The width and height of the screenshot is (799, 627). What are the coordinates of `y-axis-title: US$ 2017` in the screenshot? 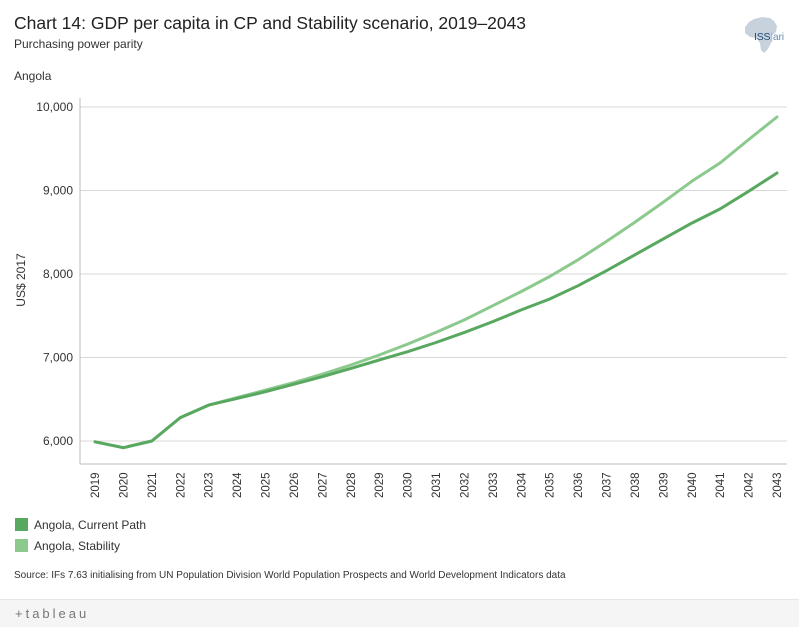 It's located at (21, 280).